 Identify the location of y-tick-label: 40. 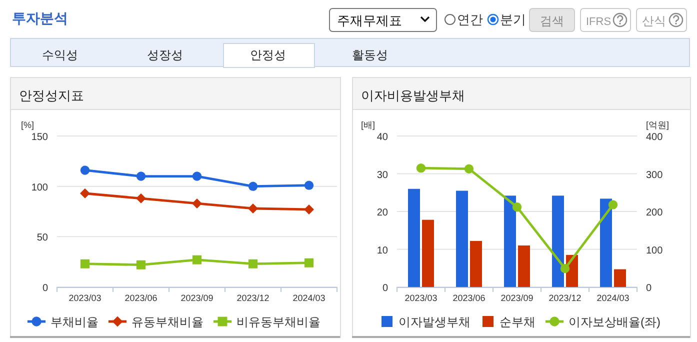
(382, 137).